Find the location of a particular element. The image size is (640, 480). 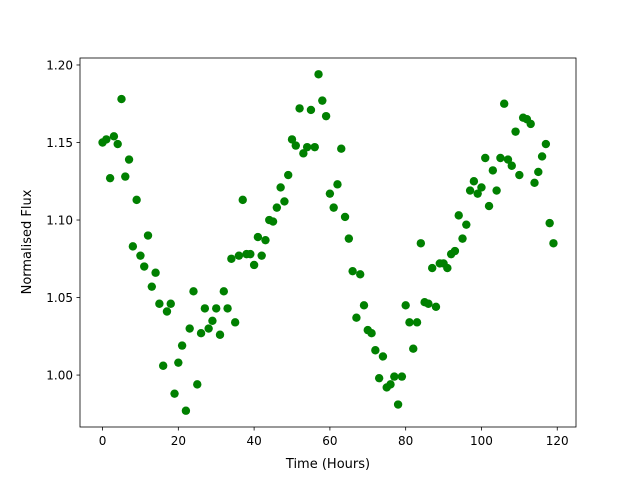

y-tick-label: 1.10 is located at coordinates (59, 221).